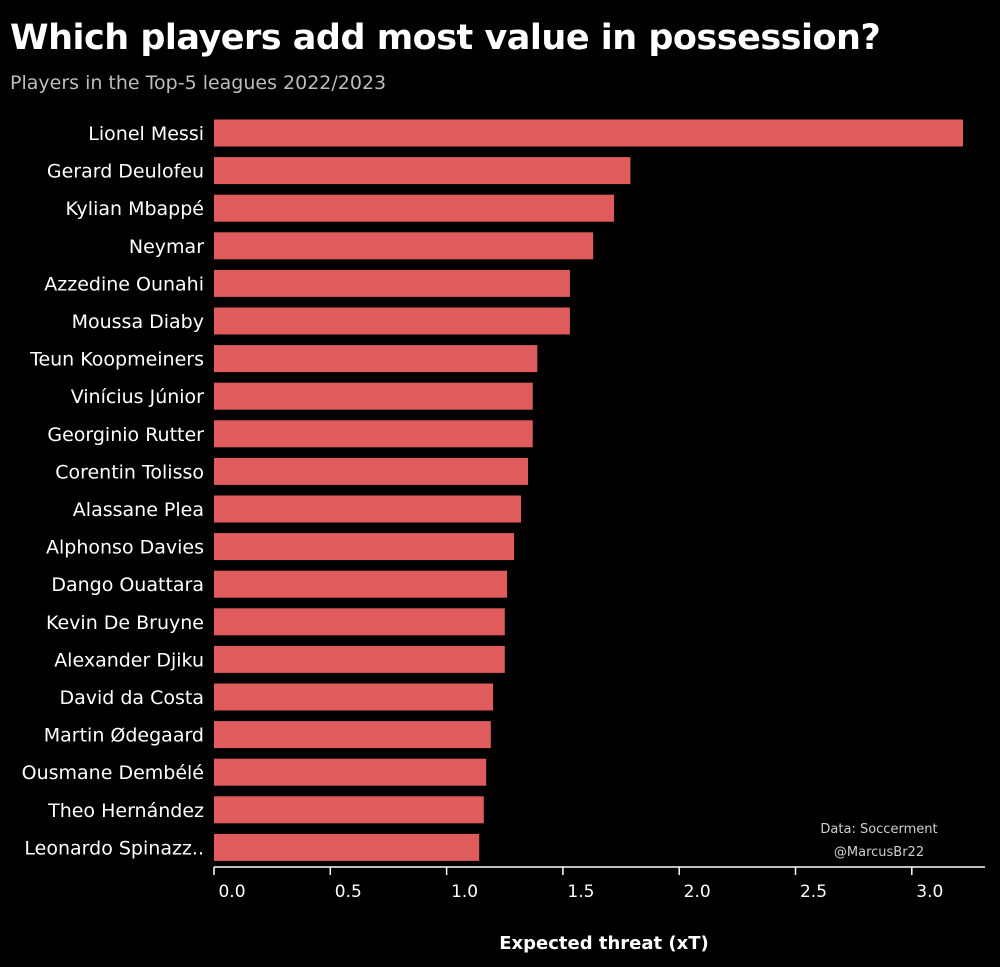 This screenshot has height=967, width=1000. Describe the element at coordinates (348, 892) in the screenshot. I see `x-tick-label: 0.5` at that location.